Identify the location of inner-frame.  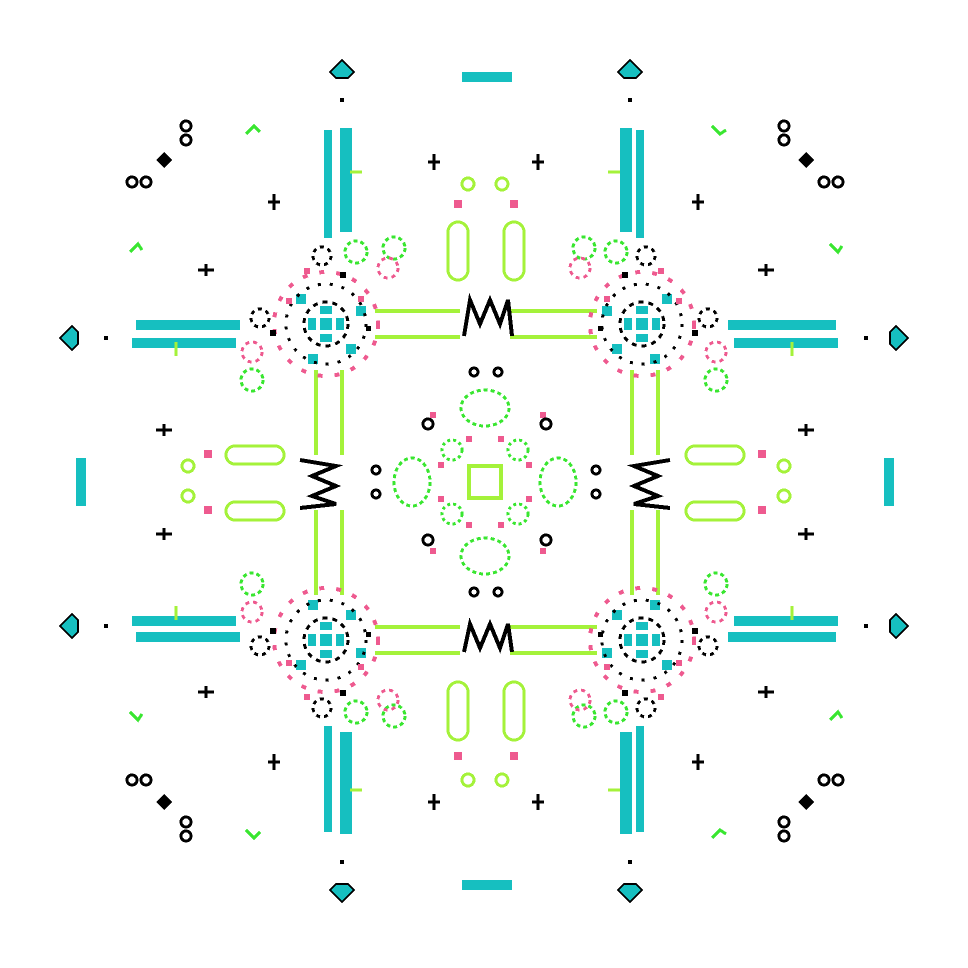
(487, 482).